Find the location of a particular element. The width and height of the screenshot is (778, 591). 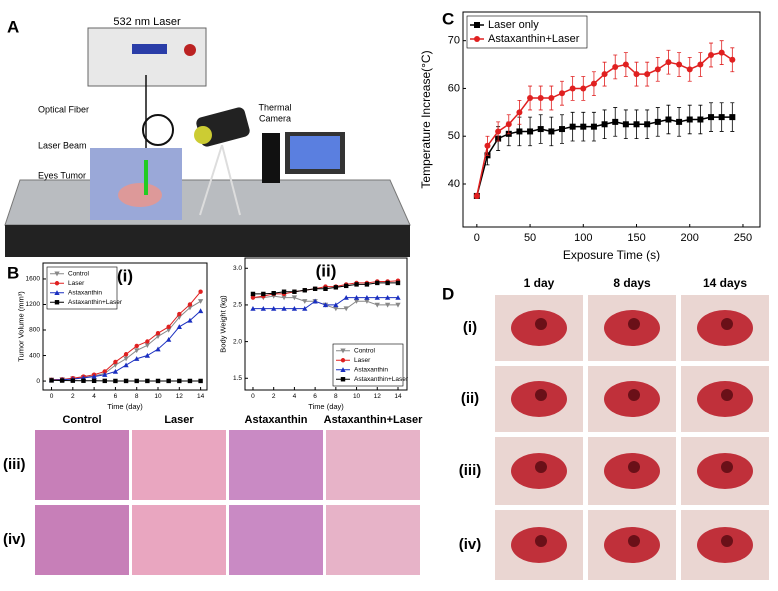

x-tick-label: 200 is located at coordinates (690, 238).